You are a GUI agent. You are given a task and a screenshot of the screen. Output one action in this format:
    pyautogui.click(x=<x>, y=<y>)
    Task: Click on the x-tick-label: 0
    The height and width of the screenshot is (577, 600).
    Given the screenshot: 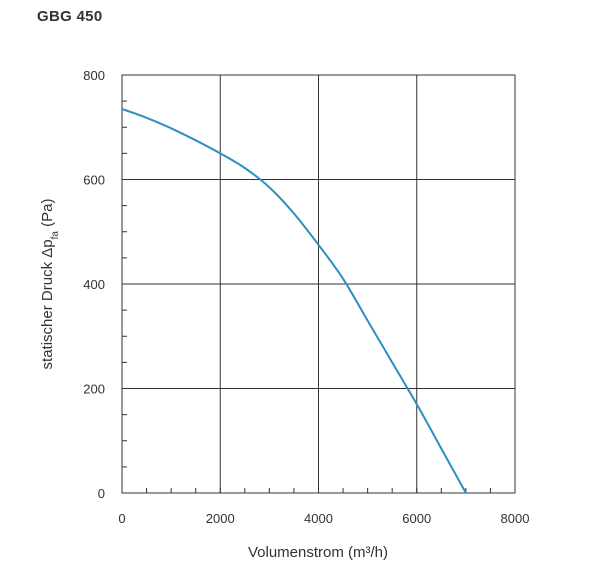 What is the action you would take?
    pyautogui.click(x=121, y=518)
    